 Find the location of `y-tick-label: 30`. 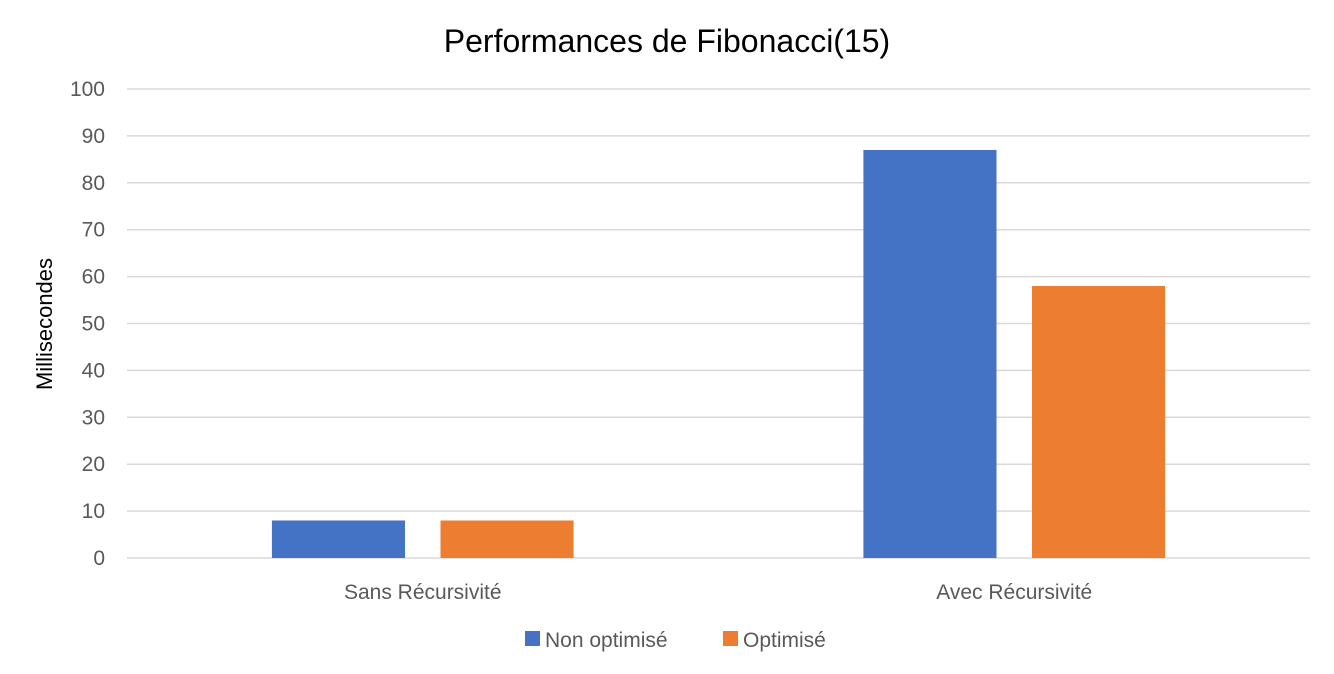

y-tick-label: 30 is located at coordinates (93, 417).